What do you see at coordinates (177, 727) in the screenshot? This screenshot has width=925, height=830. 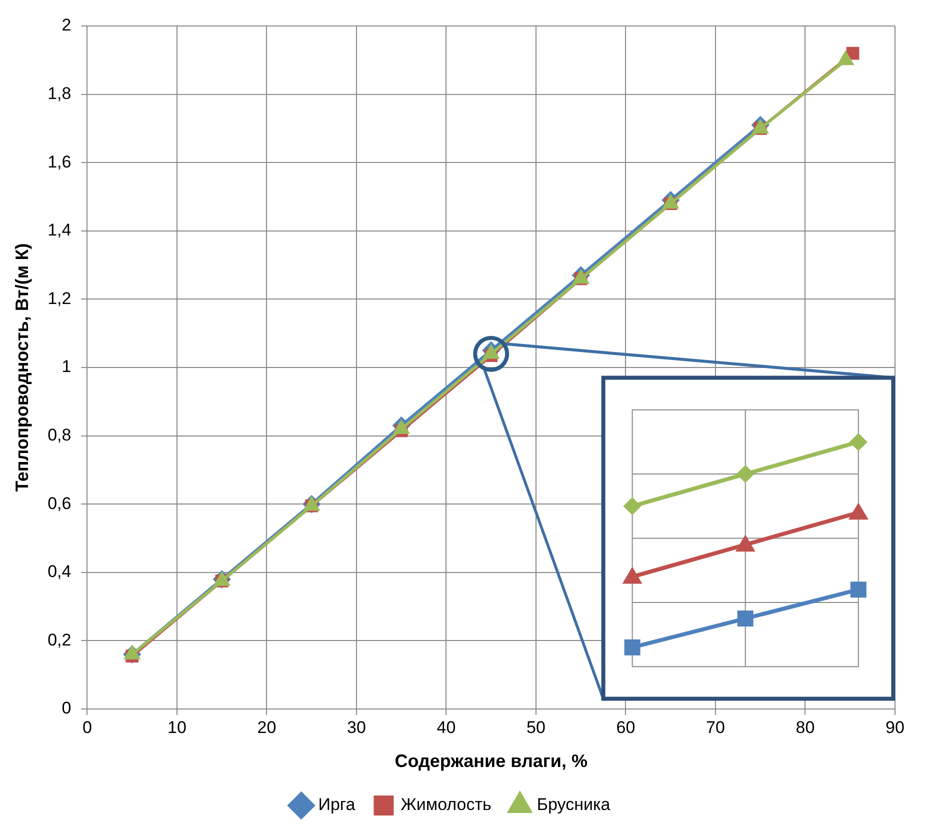 I see `x-tick-label: 10` at bounding box center [177, 727].